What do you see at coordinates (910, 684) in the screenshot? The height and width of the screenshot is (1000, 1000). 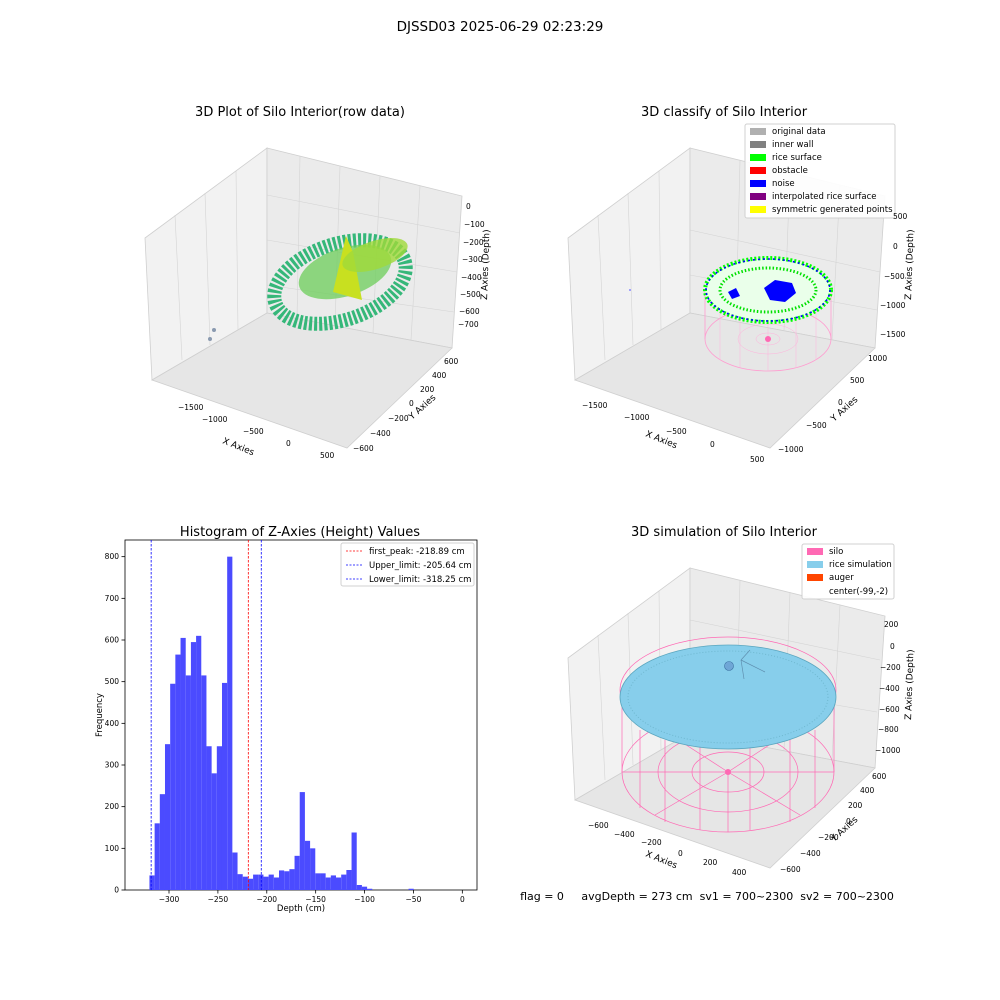 I see `sim-zlabel: Z Axies (Depth)` at bounding box center [910, 684].